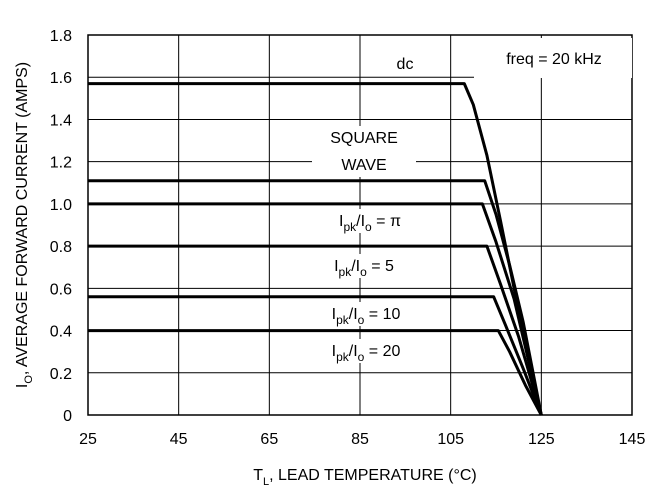 The height and width of the screenshot is (489, 653). What do you see at coordinates (61, 205) in the screenshot?
I see `y-tick-label: 1.0` at bounding box center [61, 205].